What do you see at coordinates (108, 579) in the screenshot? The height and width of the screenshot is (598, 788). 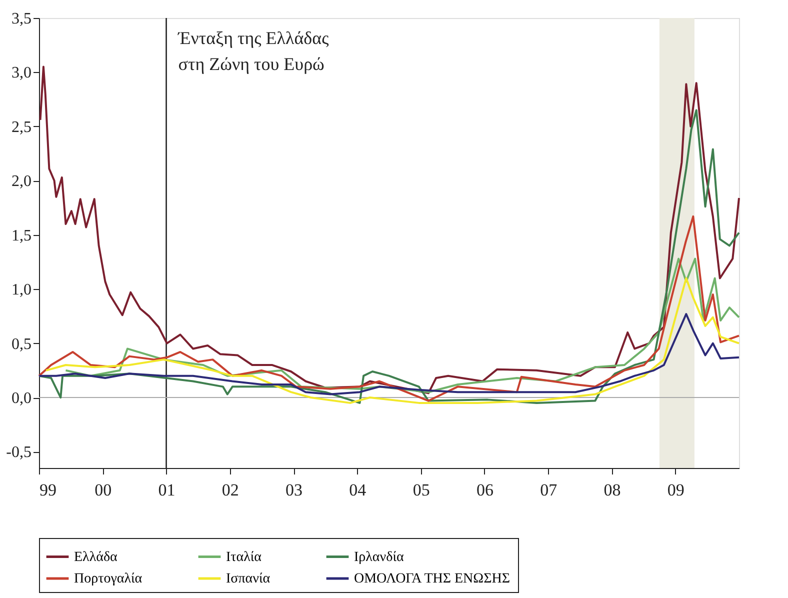 I see `legend-label: Πορτογαλία` at bounding box center [108, 579].